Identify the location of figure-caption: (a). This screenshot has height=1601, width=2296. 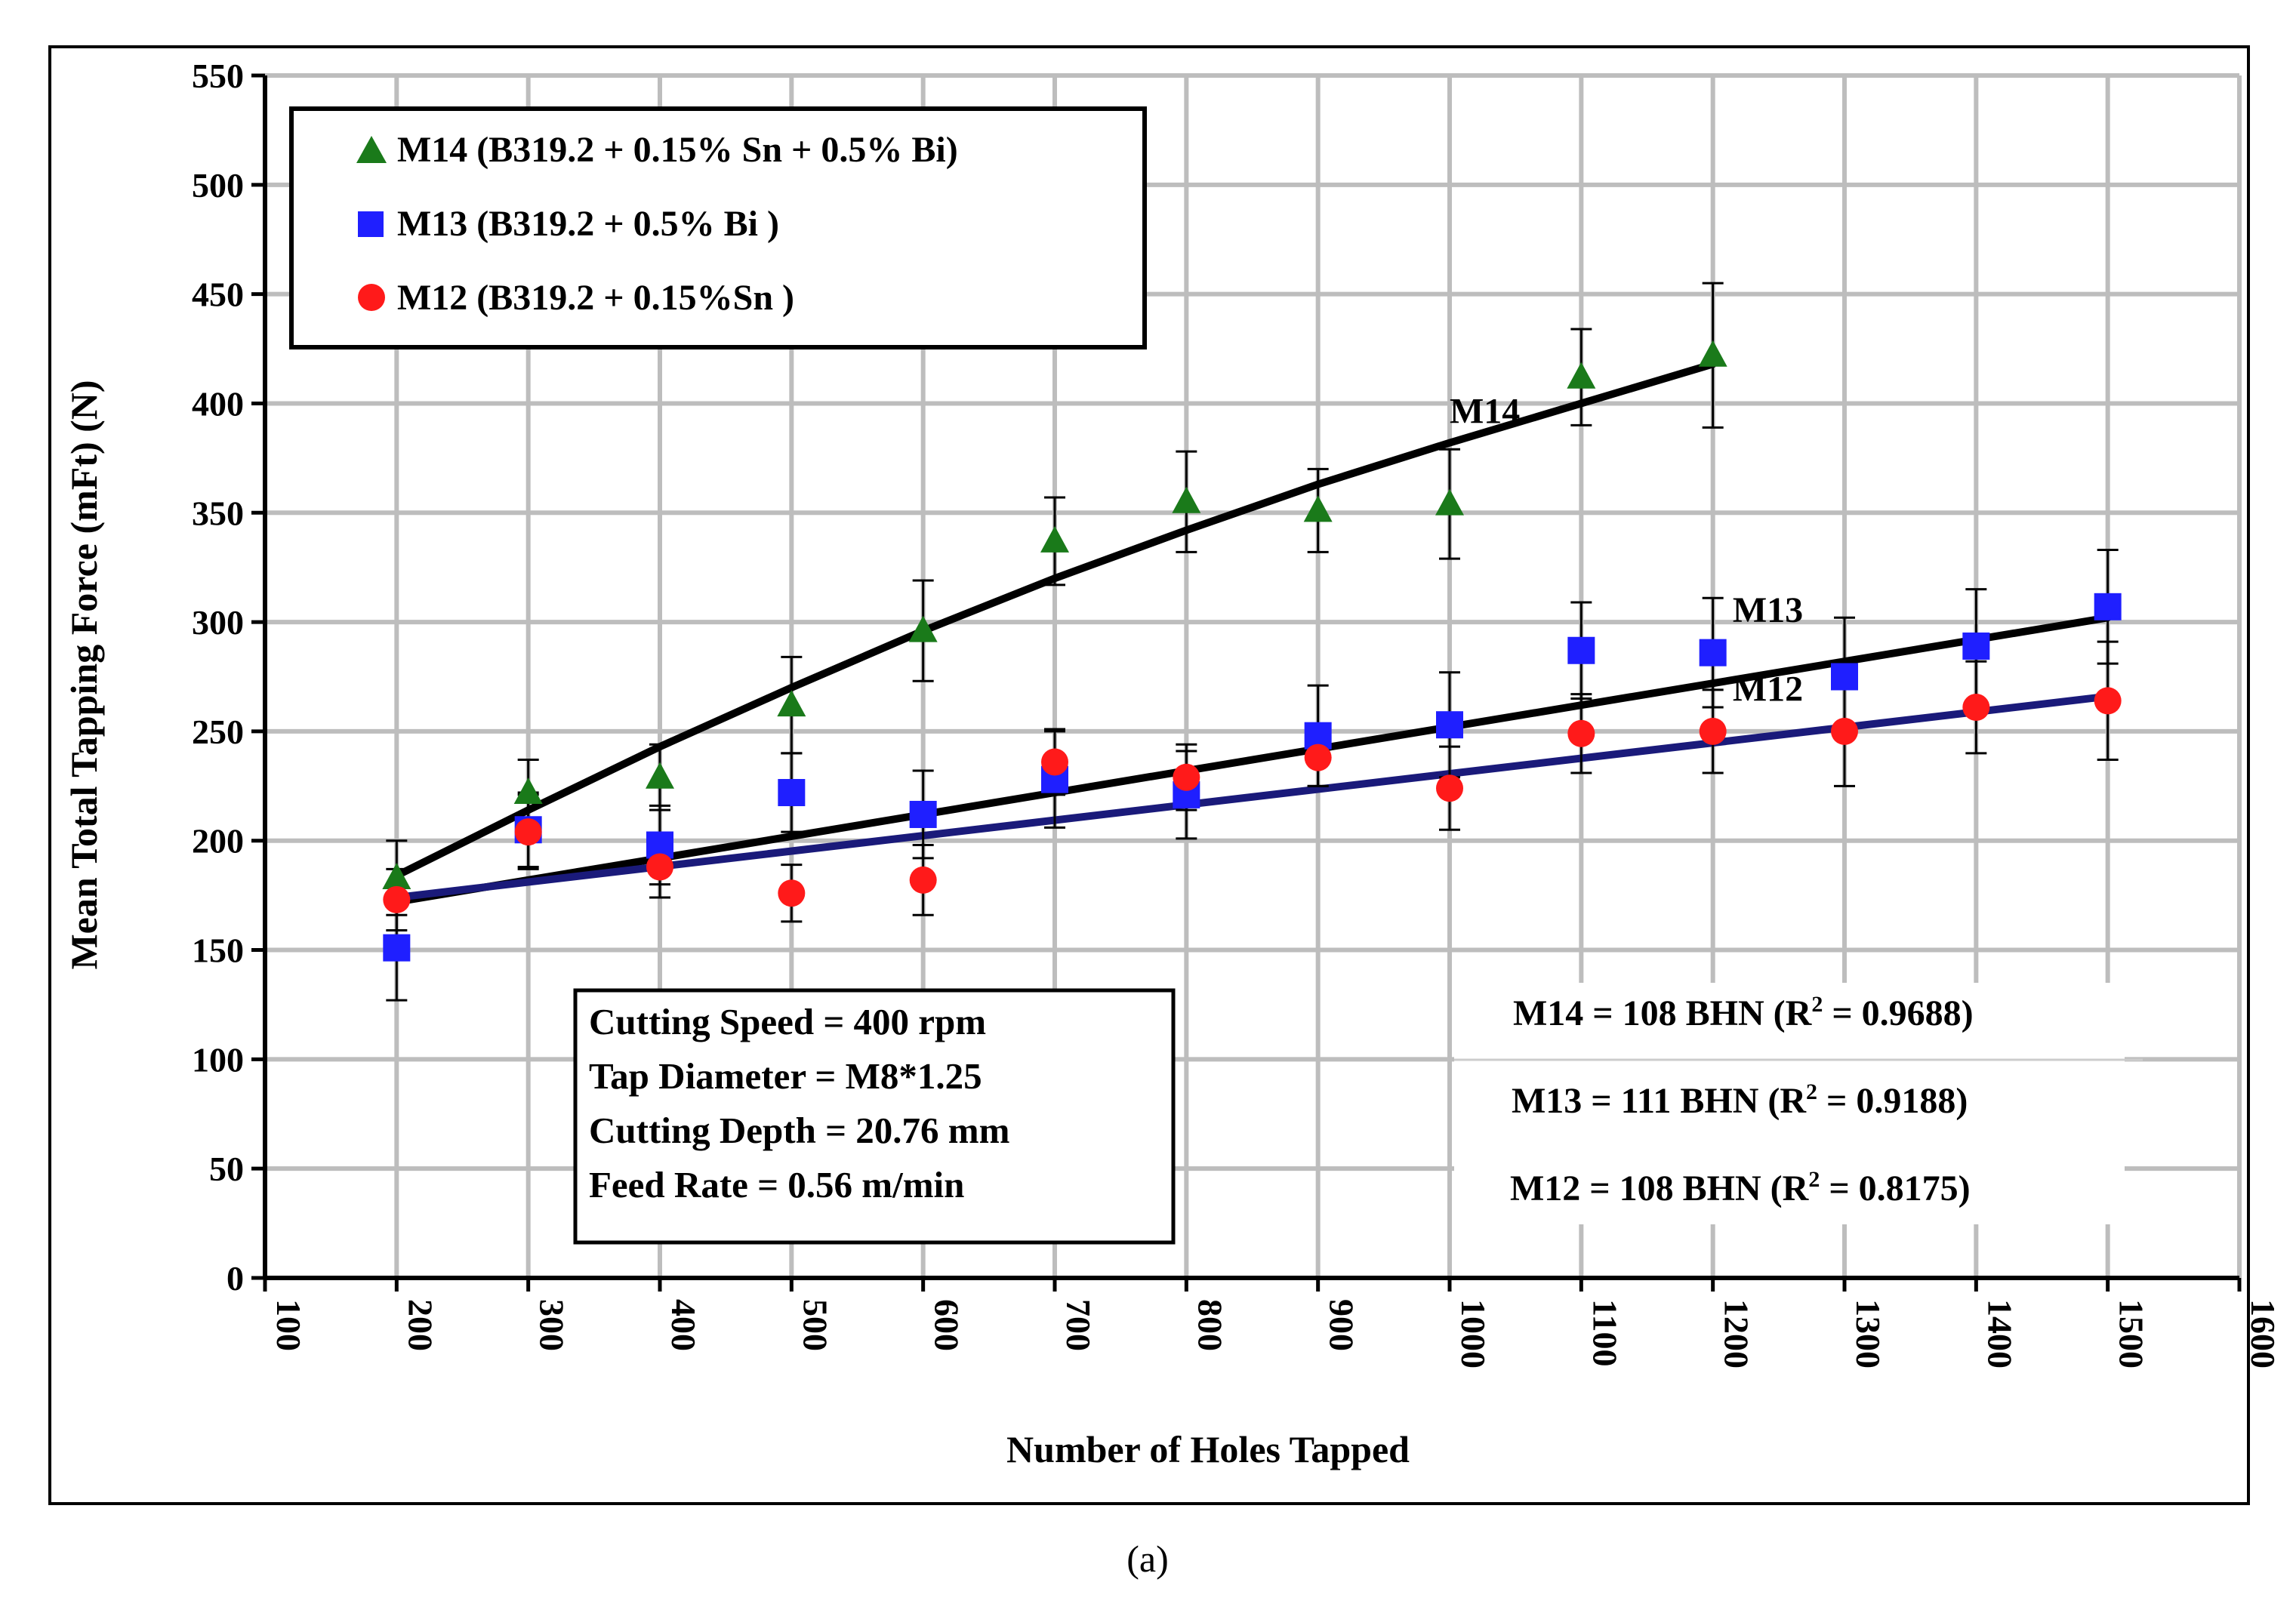
(1147, 1559).